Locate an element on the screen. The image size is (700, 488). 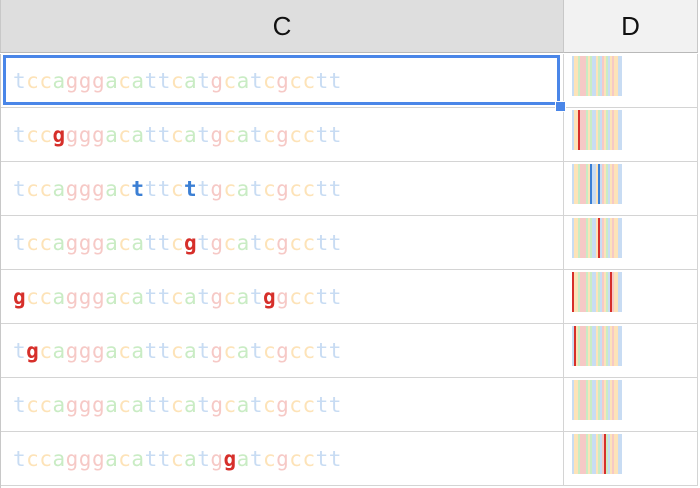
cell-c-sequence: tgcagggacattcatgcatcgcctt is located at coordinates (282, 351).